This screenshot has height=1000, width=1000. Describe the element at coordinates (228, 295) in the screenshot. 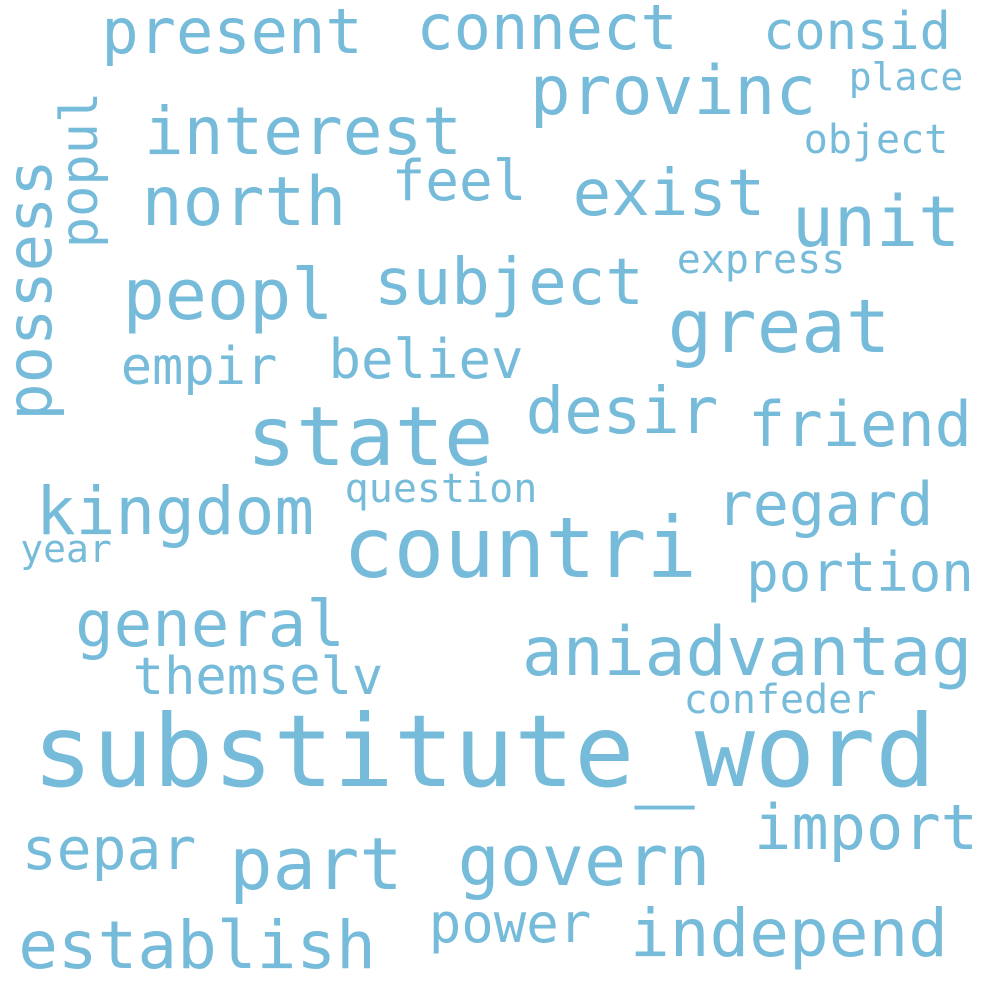

I see `word-peopl: peopl` at that location.